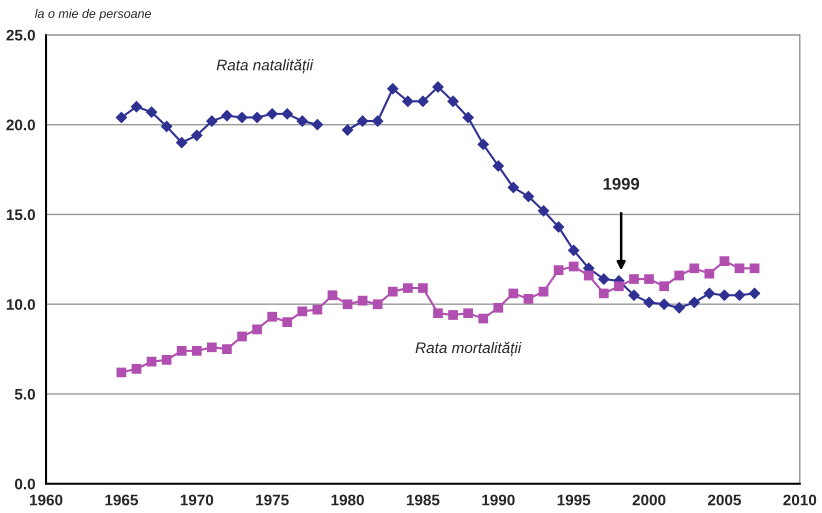 The image size is (822, 513). I want to click on y-tick-label: 5.0, so click(24, 394).